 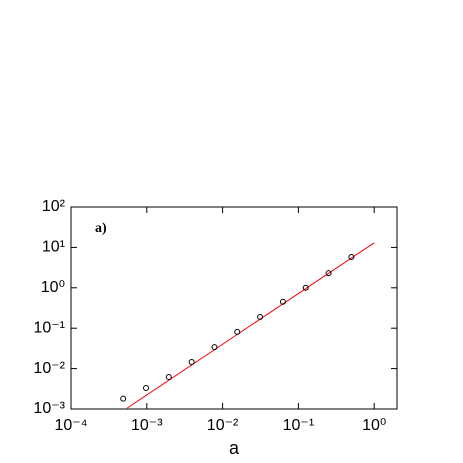 I want to click on y-tick-label: 10¹, so click(x=53, y=247).